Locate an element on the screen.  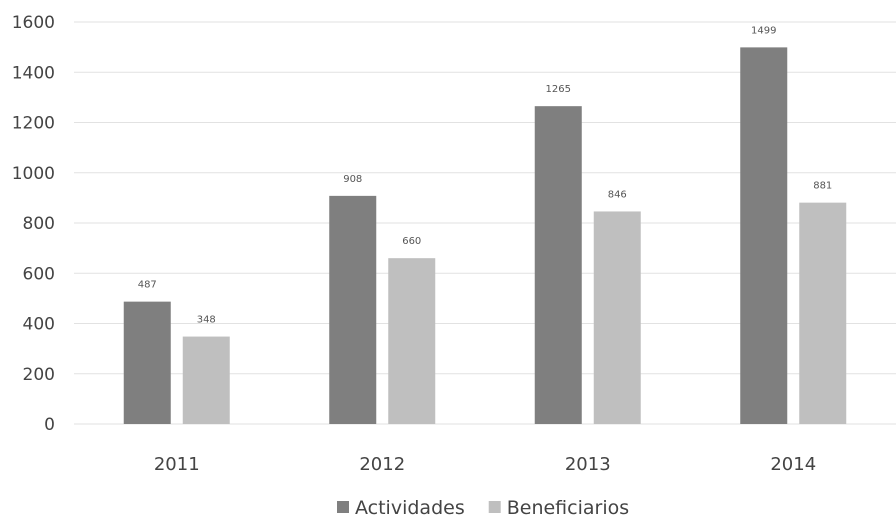
bar-actividades-2012 is located at coordinates (353, 309).